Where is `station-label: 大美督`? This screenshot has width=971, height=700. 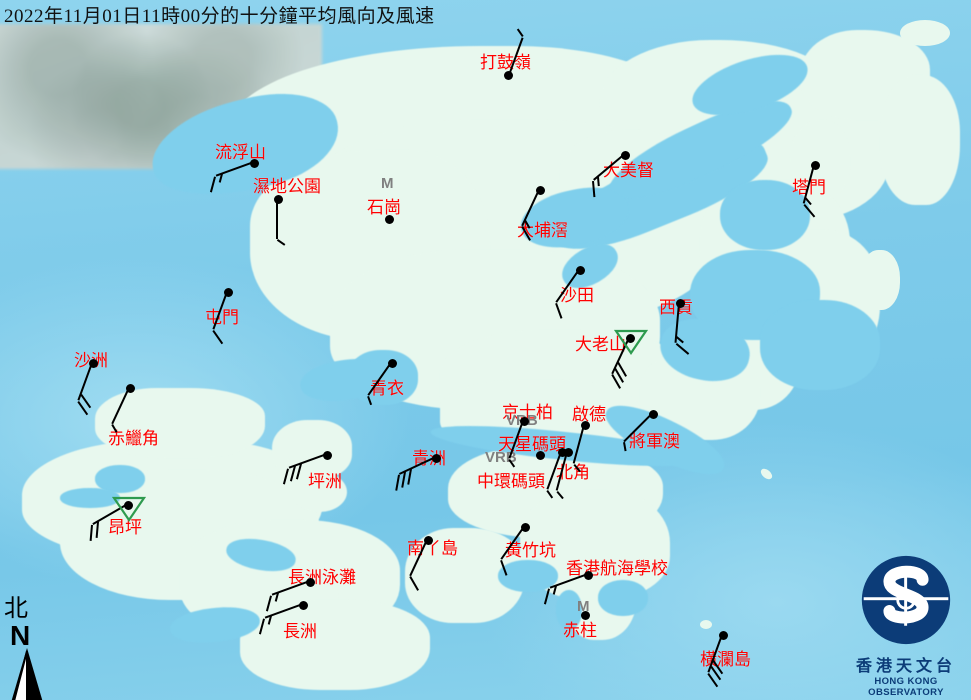 station-label: 大美督 is located at coordinates (628, 170).